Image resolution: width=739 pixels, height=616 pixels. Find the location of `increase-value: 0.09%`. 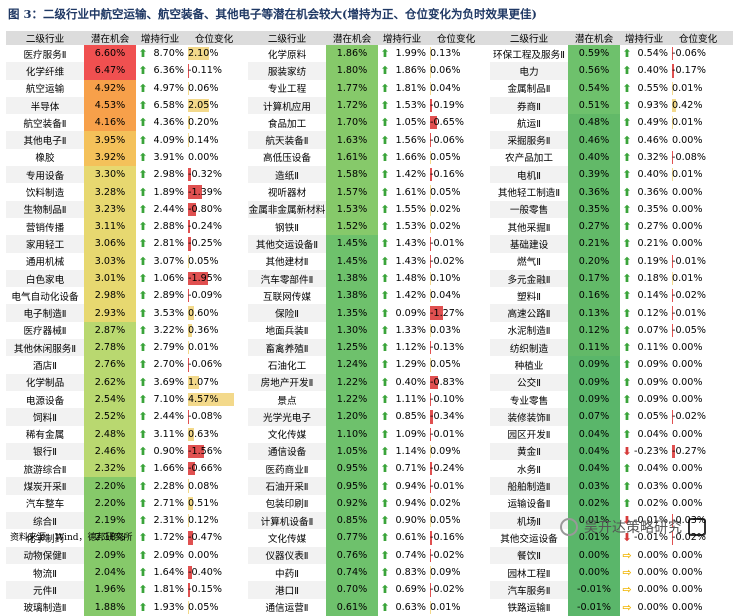

increase-value: 0.09% is located at coordinates (410, 313).